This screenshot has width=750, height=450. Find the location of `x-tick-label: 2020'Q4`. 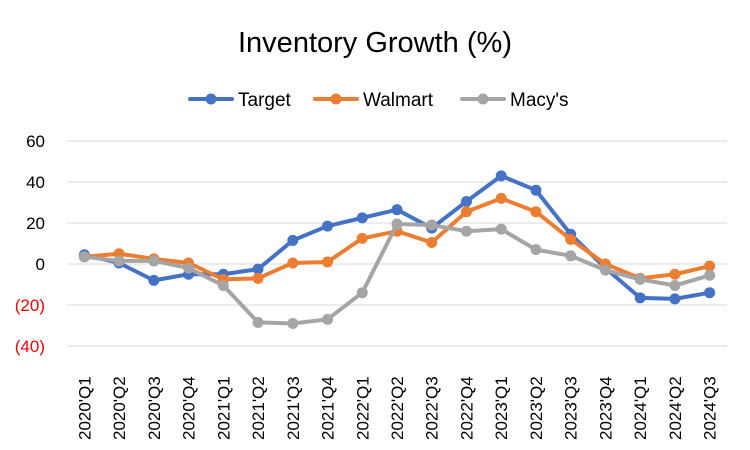

x-tick-label: 2020'Q4 is located at coordinates (189, 408).